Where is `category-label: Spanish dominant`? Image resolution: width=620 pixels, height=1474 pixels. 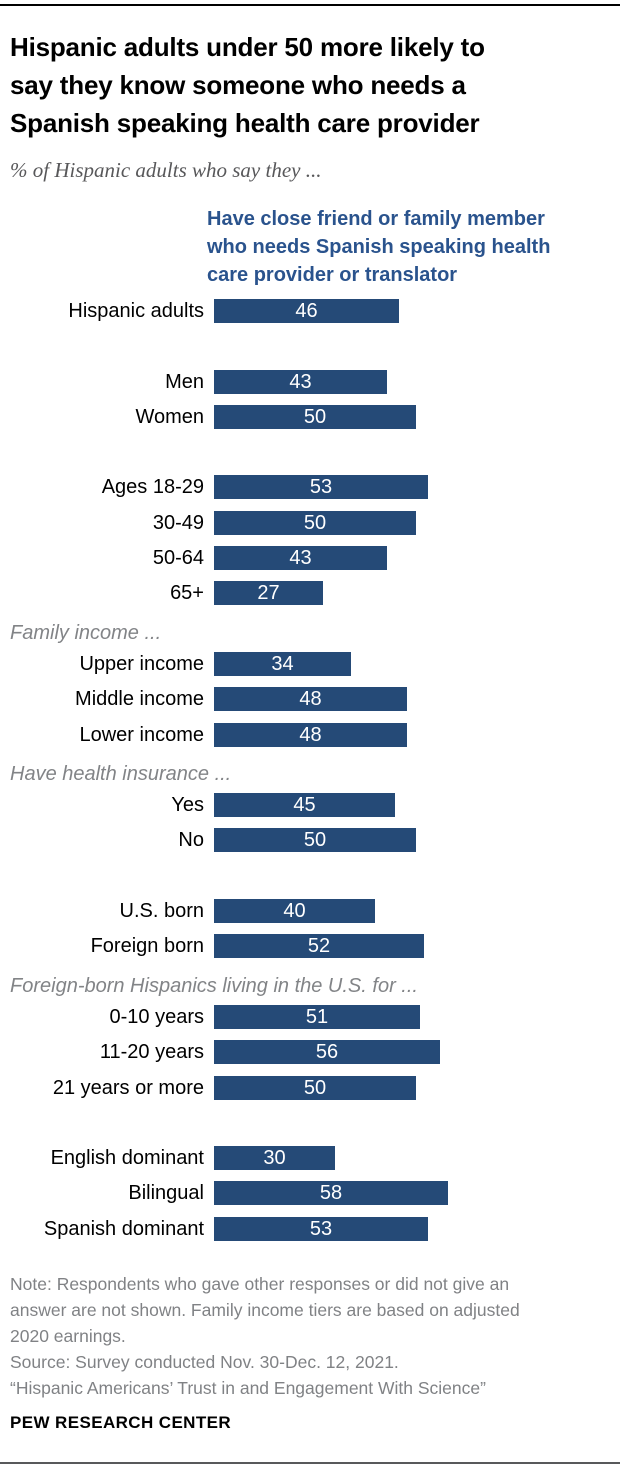
category-label: Spanish dominant is located at coordinates (123, 1228).